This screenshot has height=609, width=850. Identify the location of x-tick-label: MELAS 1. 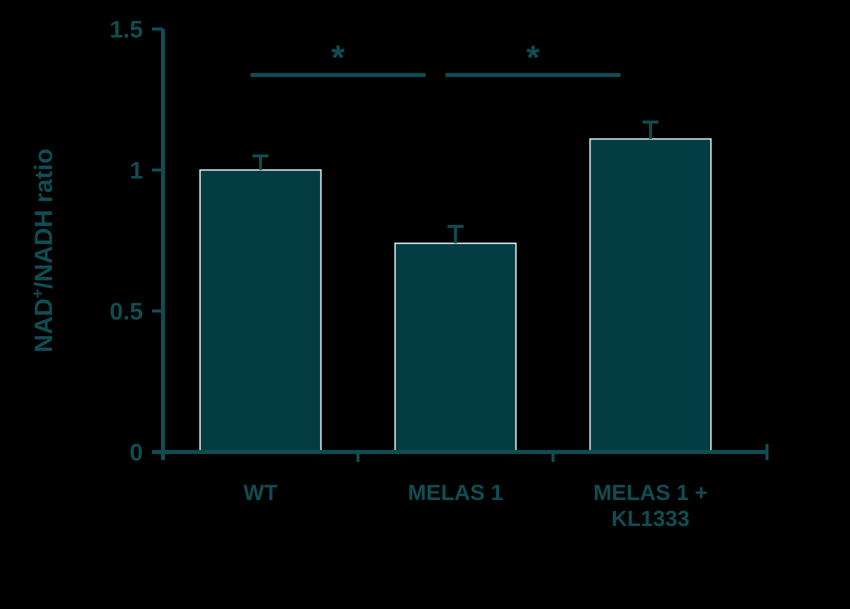
(456, 492).